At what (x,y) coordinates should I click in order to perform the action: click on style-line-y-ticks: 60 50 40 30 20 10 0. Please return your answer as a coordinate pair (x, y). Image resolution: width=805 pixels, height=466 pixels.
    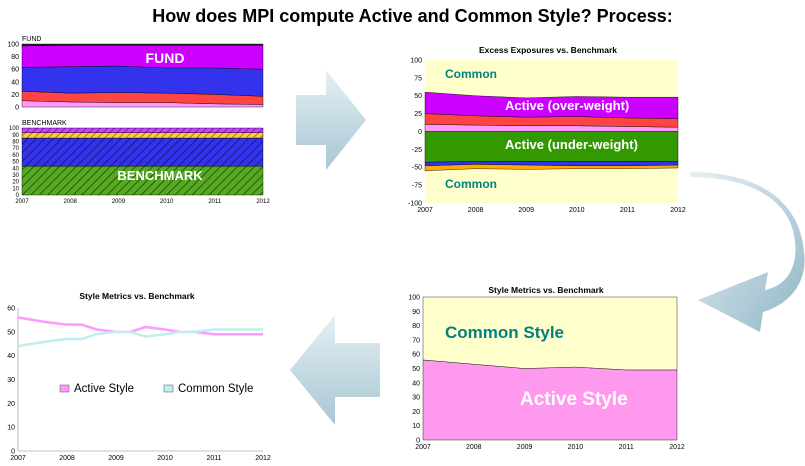
    Looking at the image, I should click on (11, 380).